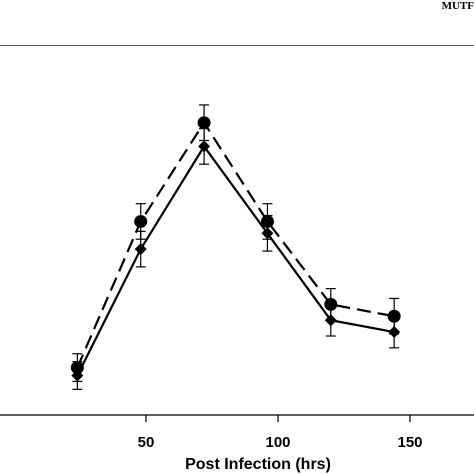  Describe the element at coordinates (146, 442) in the screenshot. I see `x-tick-label: 50` at that location.